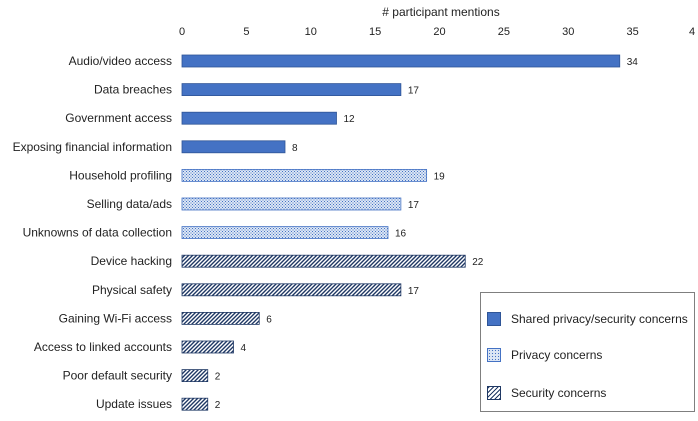  What do you see at coordinates (133, 90) in the screenshot?
I see `category-label: Data breaches` at bounding box center [133, 90].